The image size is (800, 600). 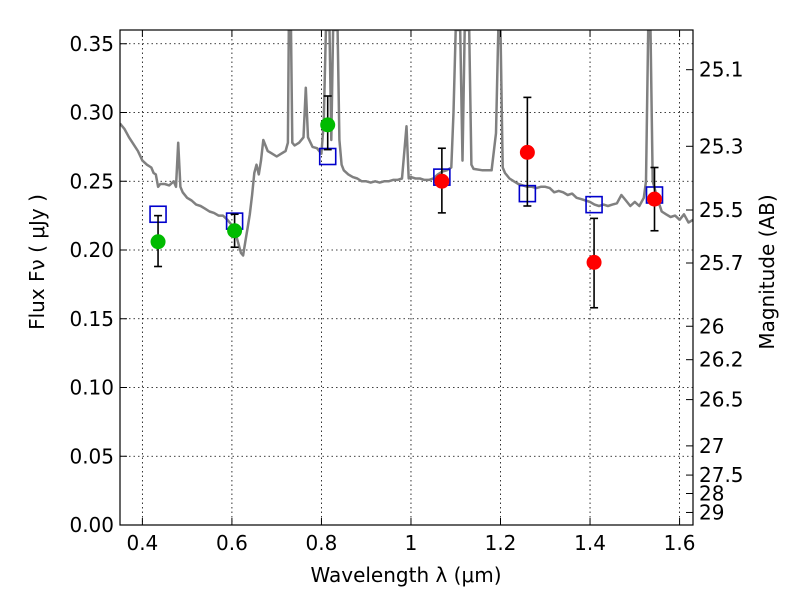 What do you see at coordinates (711, 446) in the screenshot?
I see `mag-tick-label: 27` at bounding box center [711, 446].